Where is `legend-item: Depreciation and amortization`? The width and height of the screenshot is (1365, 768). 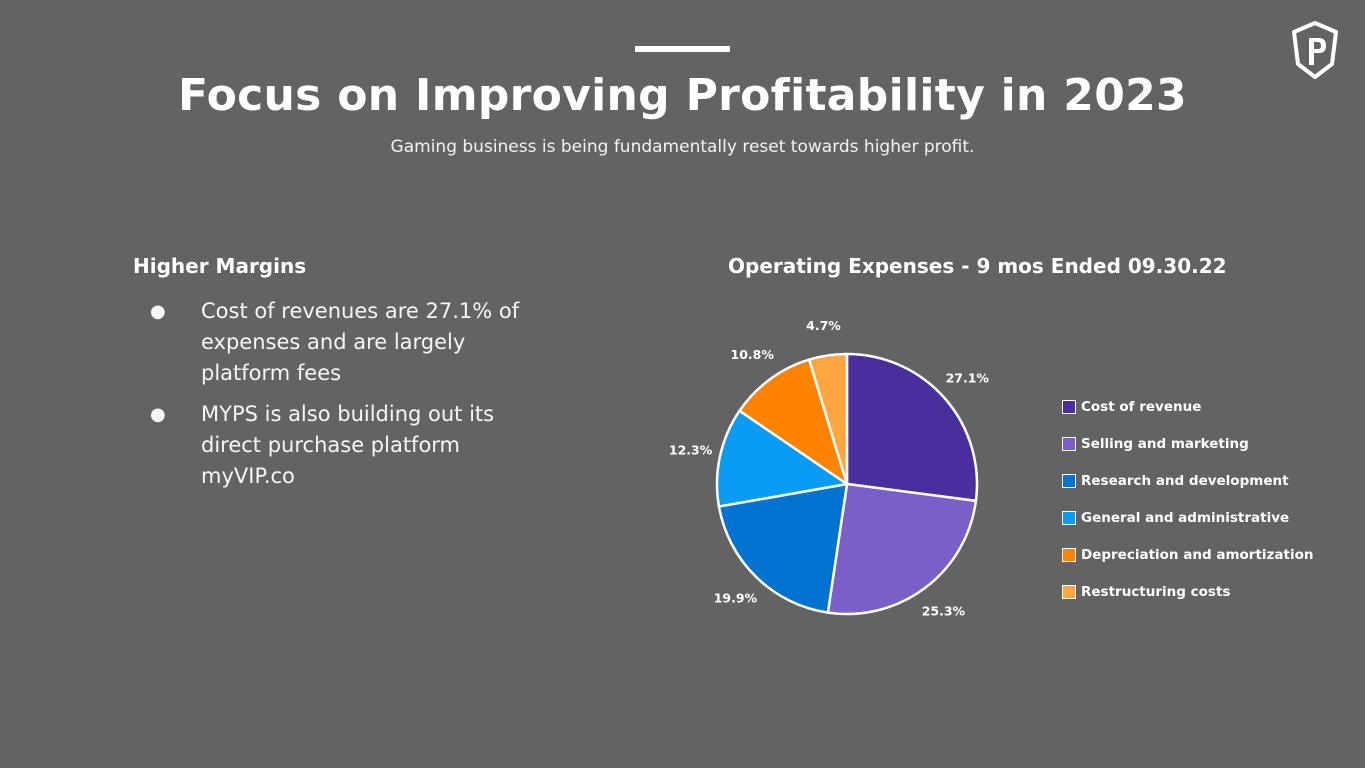 legend-item: Depreciation and amortization is located at coordinates (1187, 554).